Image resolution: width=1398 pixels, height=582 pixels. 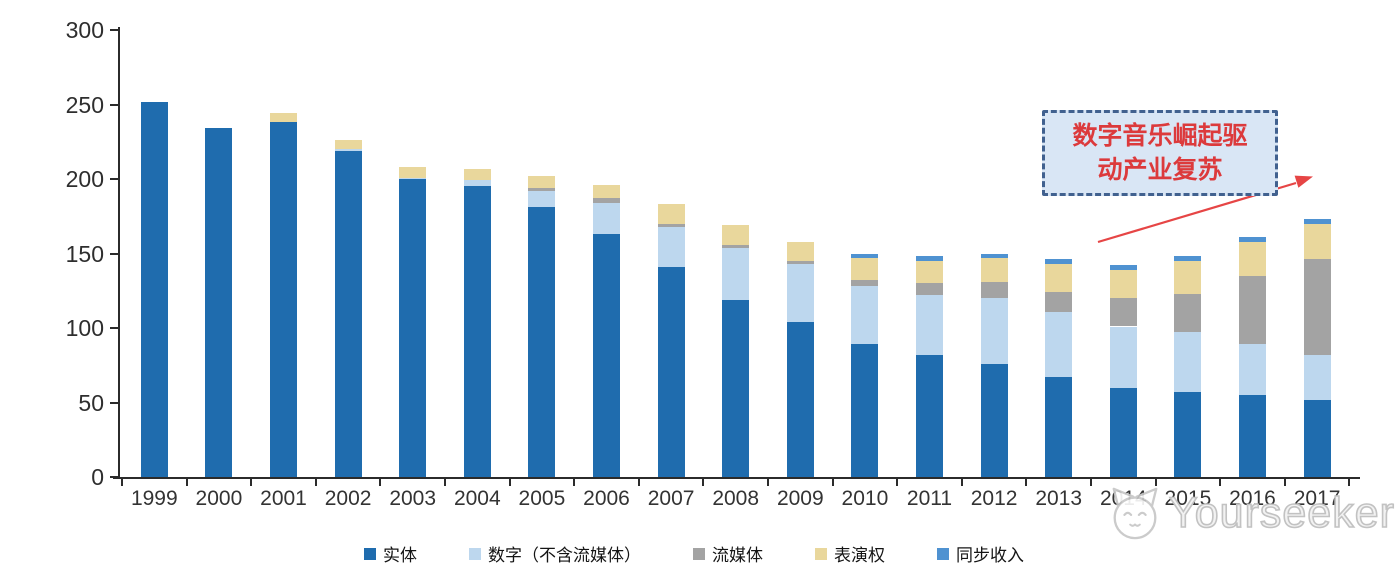 I want to click on legend-item: 数字（不含流媒体）, so click(x=555, y=553).